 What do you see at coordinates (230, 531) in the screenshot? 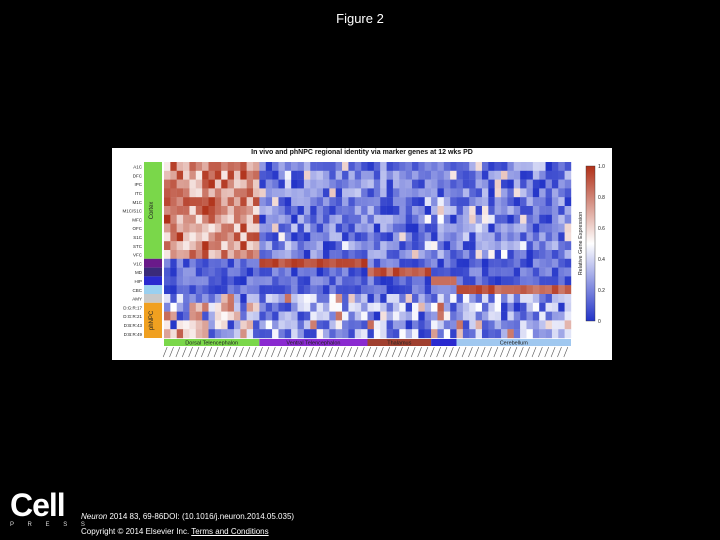
I see `terms-link: Terms and Conditions` at bounding box center [230, 531].